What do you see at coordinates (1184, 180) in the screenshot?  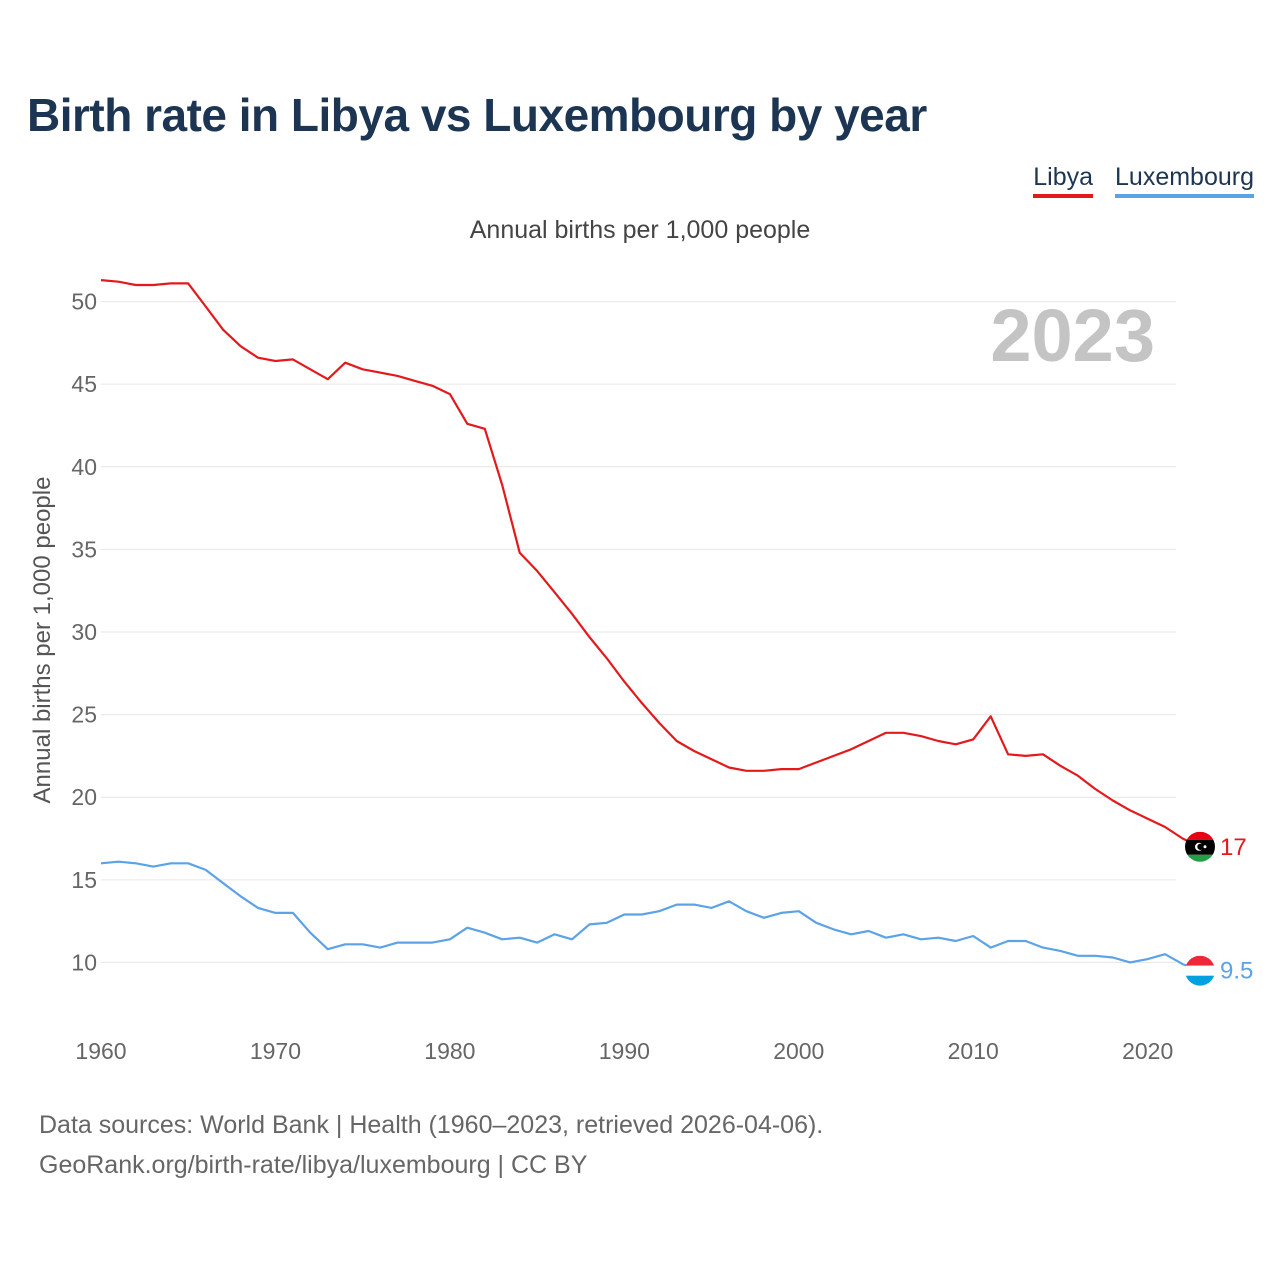 I see `legend-item-luxembourg: Luxembourg` at bounding box center [1184, 180].